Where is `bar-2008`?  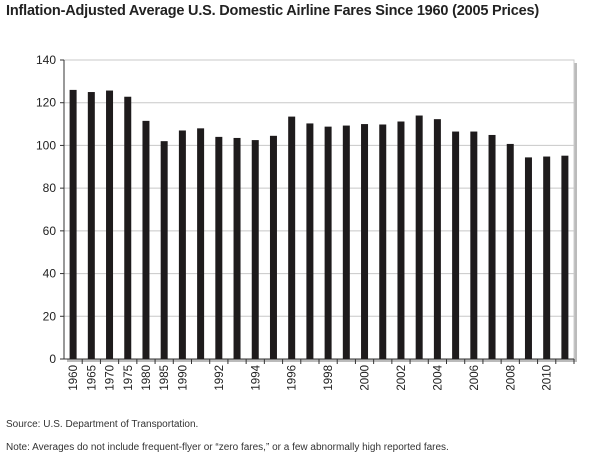
bar-2008 is located at coordinates (510, 251).